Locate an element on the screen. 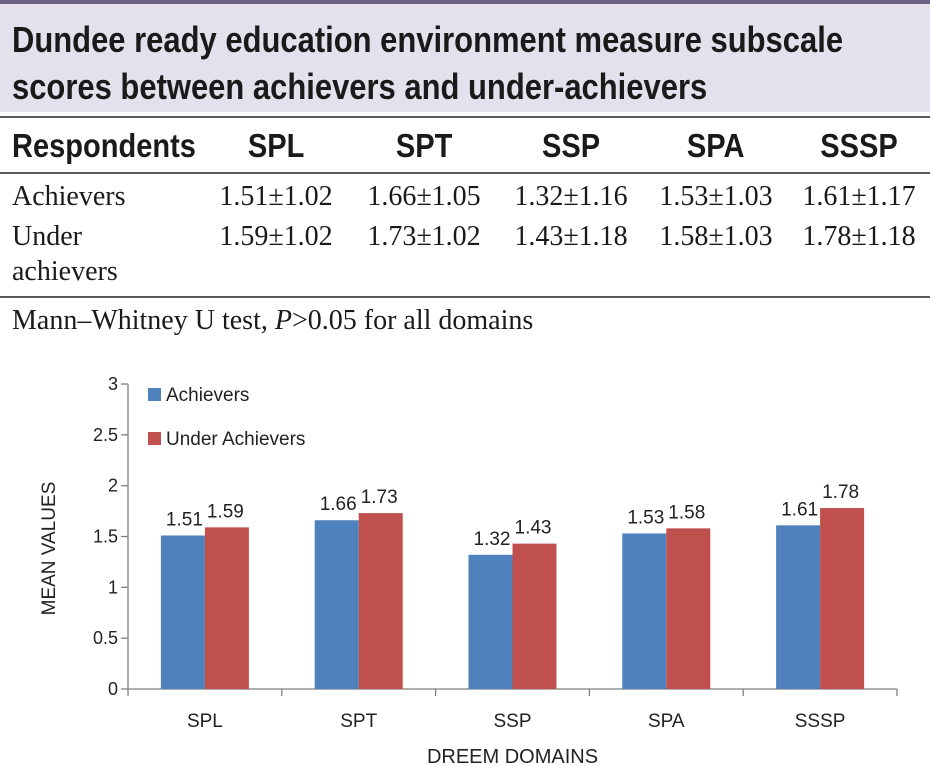 This screenshot has width=930, height=766. cell-achievers-spt: 1.66±1.05 is located at coordinates (424, 196).